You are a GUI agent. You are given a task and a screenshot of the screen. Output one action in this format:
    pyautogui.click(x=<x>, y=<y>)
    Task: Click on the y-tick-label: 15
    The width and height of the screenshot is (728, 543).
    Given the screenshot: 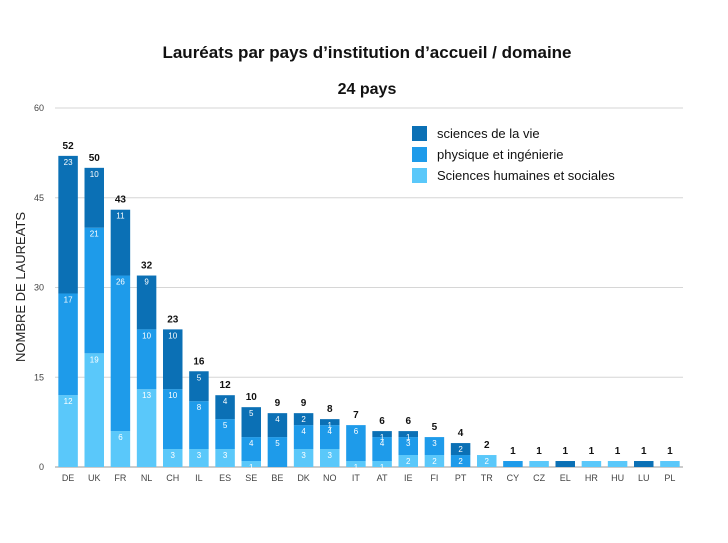 What is the action you would take?
    pyautogui.click(x=39, y=377)
    